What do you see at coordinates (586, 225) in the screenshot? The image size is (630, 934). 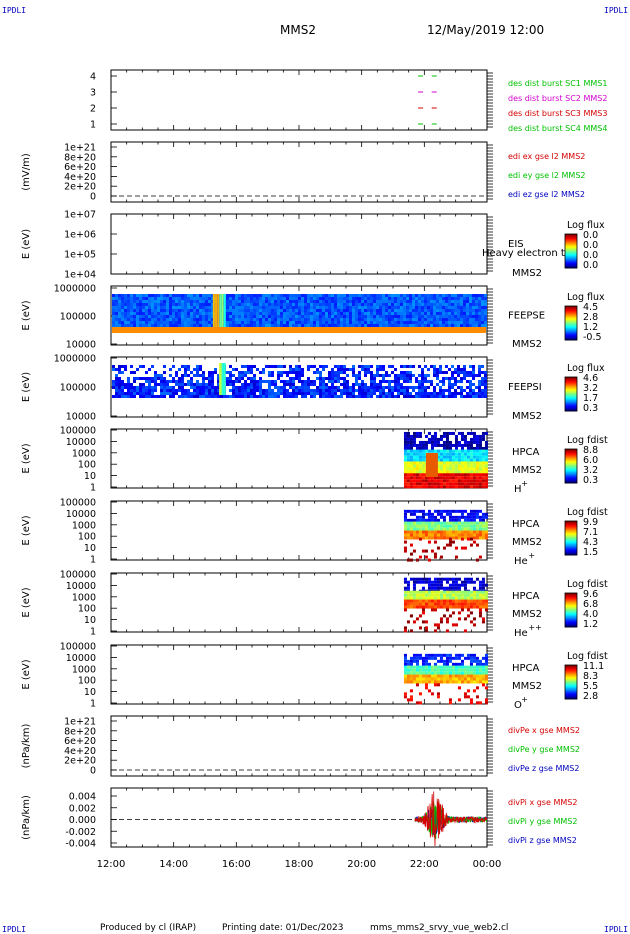 I see `eis-colorbar-title: Log flux` at bounding box center [586, 225].